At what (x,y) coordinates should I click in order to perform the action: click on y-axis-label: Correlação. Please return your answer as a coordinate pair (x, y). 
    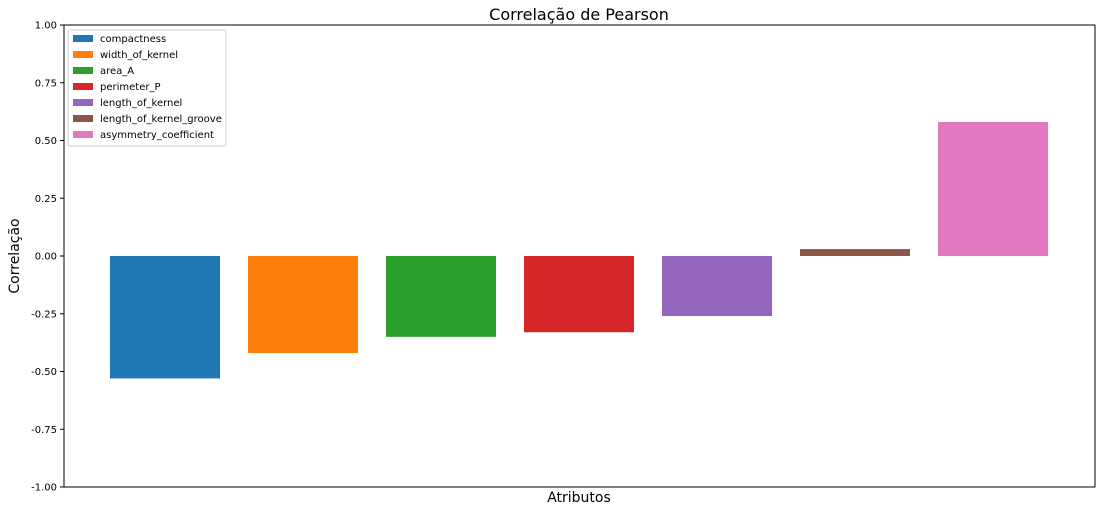
    Looking at the image, I should click on (15, 255).